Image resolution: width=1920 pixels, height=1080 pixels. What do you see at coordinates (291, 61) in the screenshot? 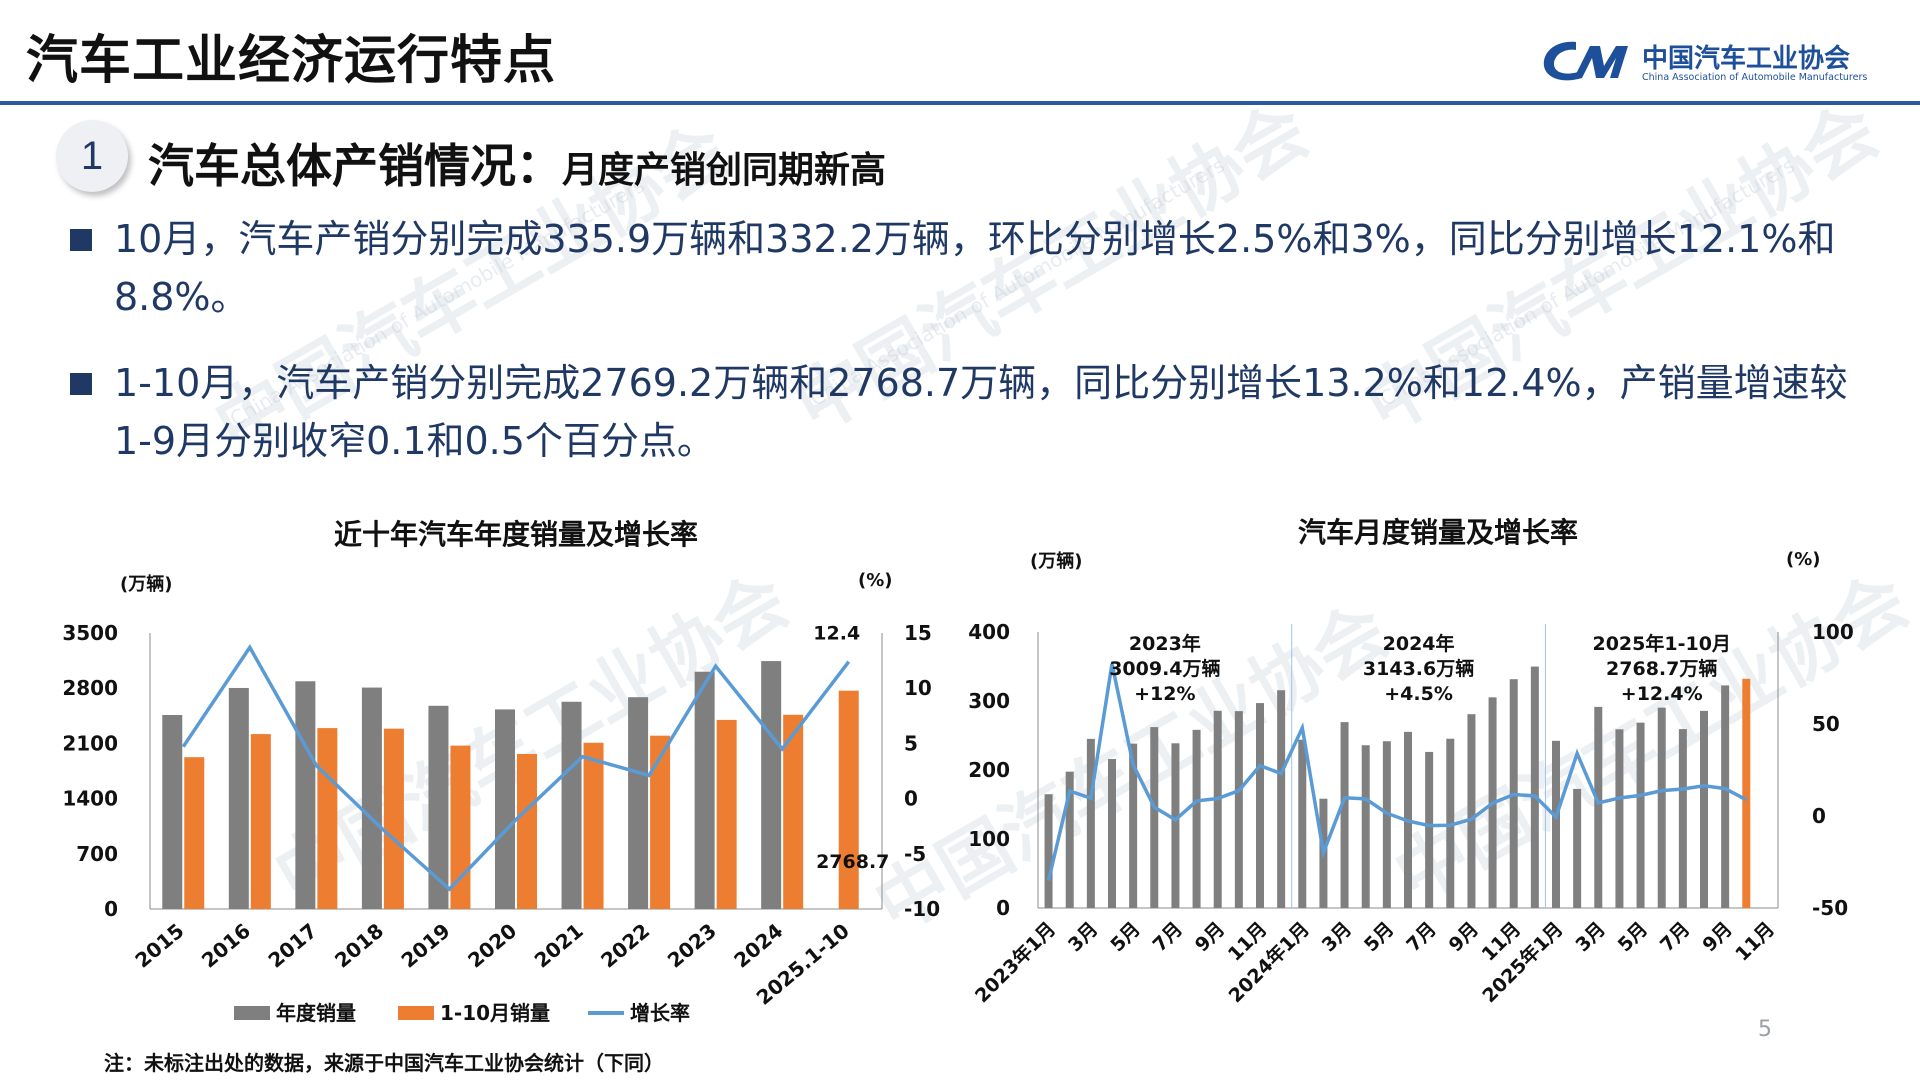
I see `page-title: 汽车工业经济运行特点` at bounding box center [291, 61].